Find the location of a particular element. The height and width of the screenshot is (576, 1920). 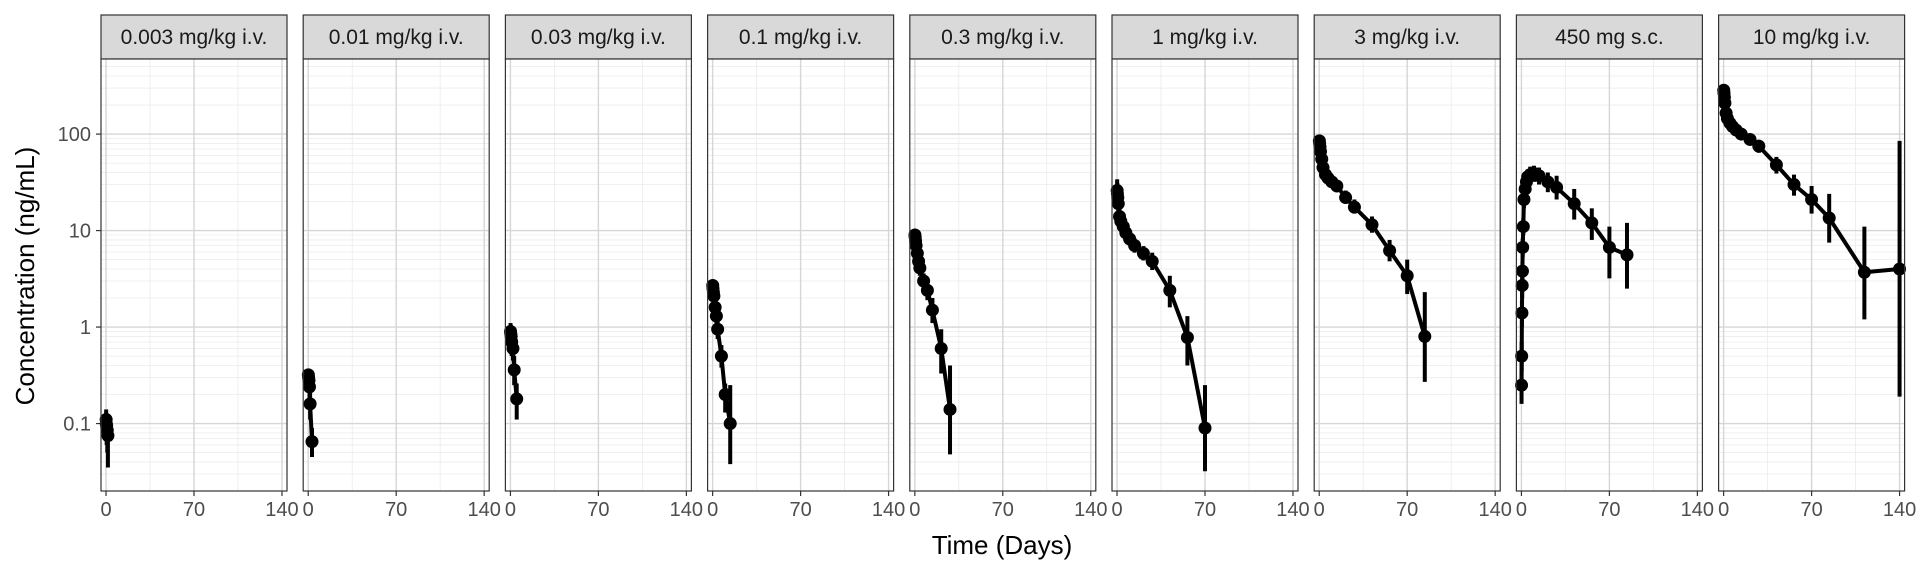

facet-strip-label: 10 mg/kg i.v. is located at coordinates (1812, 37).